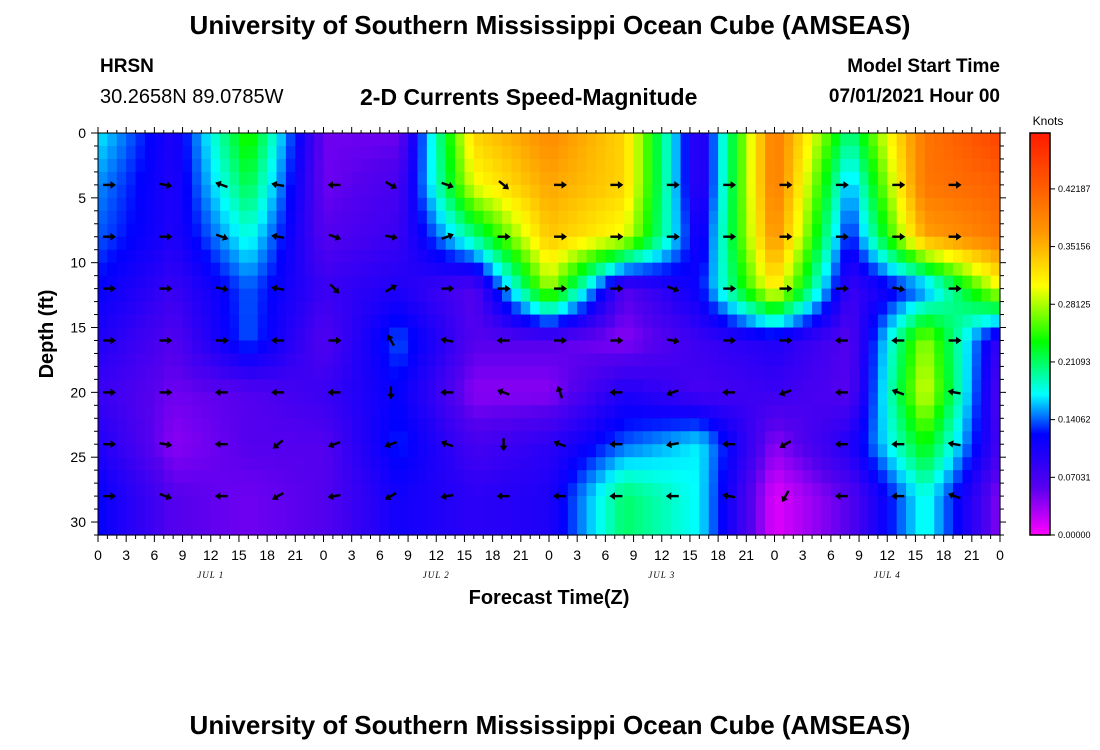  What do you see at coordinates (529, 97) in the screenshot?
I see `chart-title: 2-D Currents Speed-Magnitude` at bounding box center [529, 97].